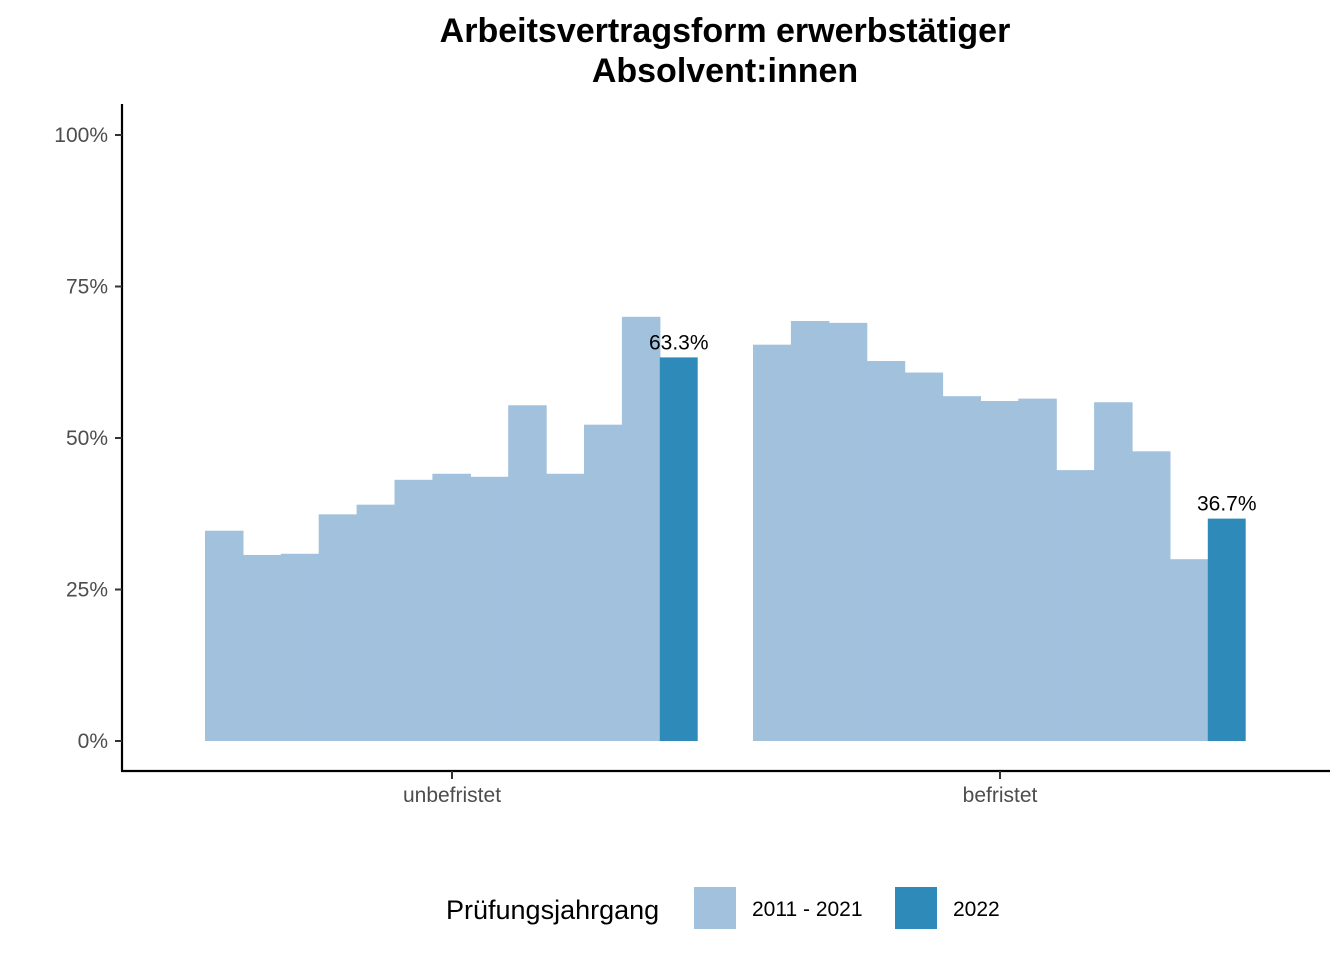 The image size is (1344, 960). Describe the element at coordinates (679, 342) in the screenshot. I see `data-label-unbefristet-2022: 63.3%` at that location.